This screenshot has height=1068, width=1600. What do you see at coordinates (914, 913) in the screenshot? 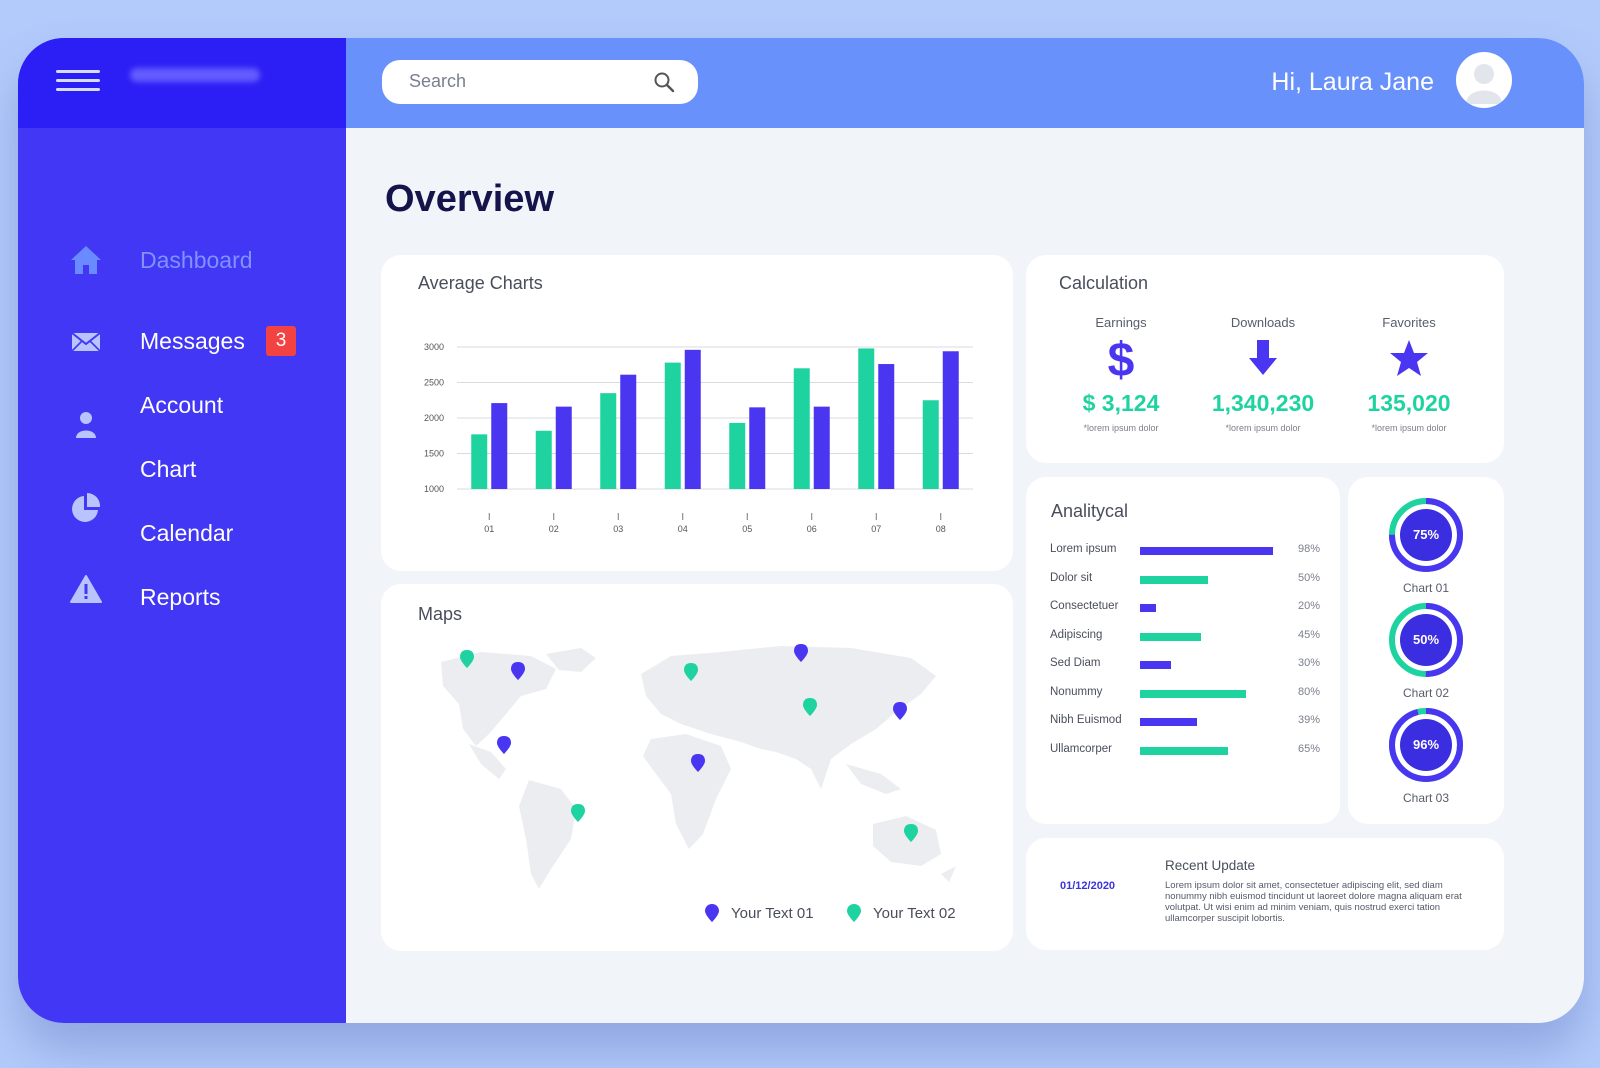
I see `legend-label: Your Text 02` at bounding box center [914, 913].